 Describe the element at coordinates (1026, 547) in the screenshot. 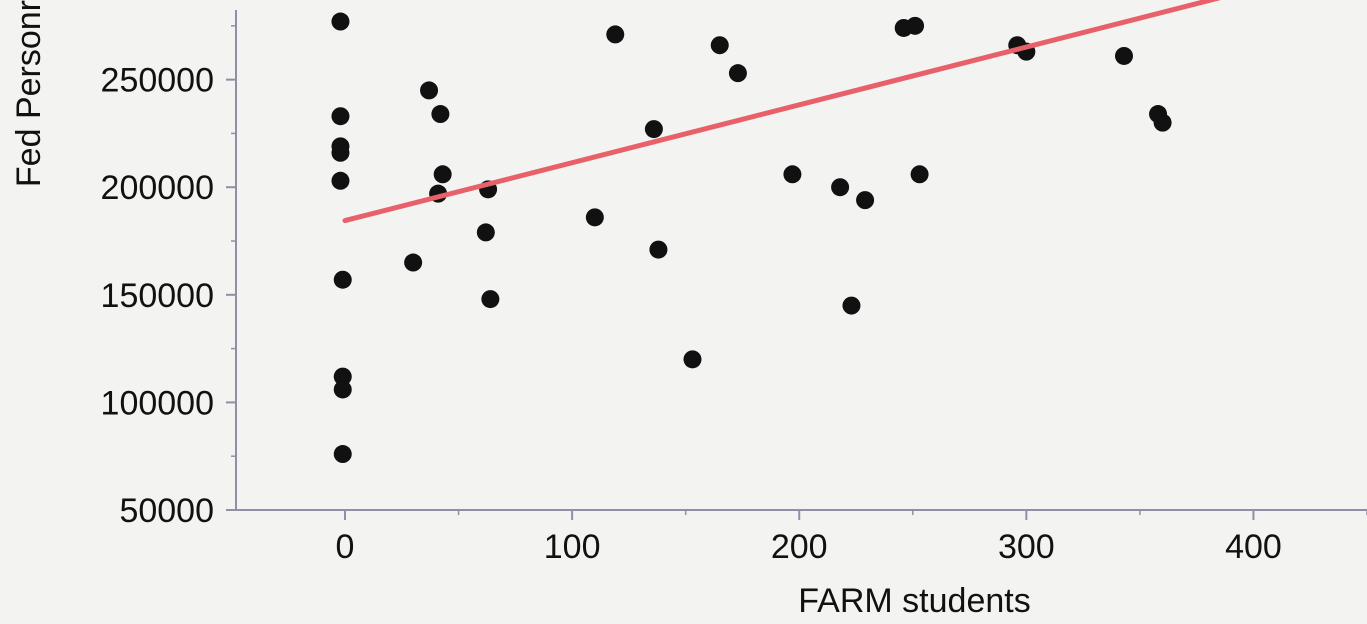

I see `x-tick-label: 300` at that location.